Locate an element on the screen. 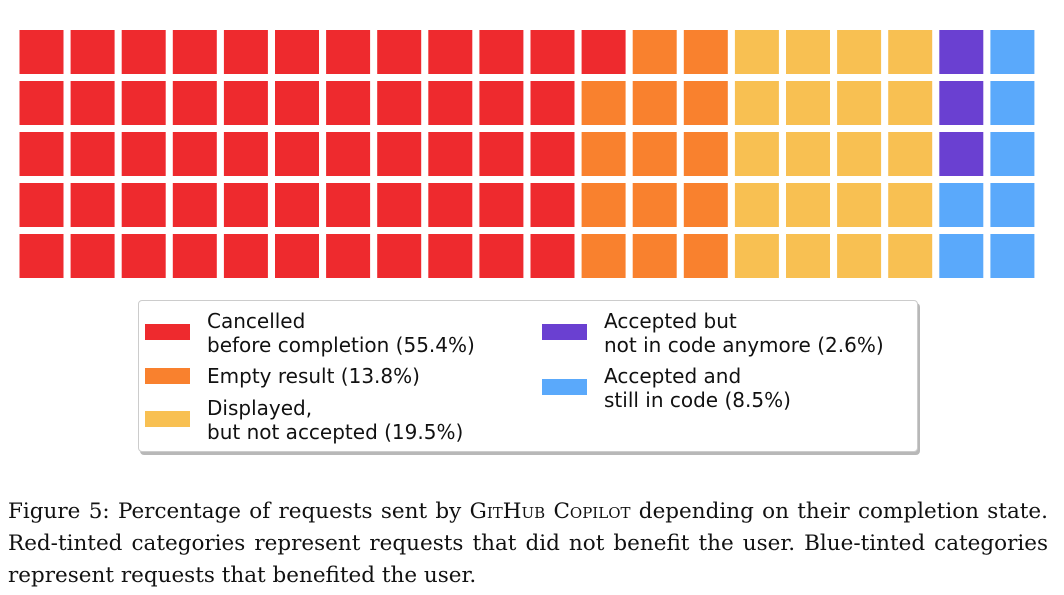  legend-swatch-cancelled is located at coordinates (167, 332).